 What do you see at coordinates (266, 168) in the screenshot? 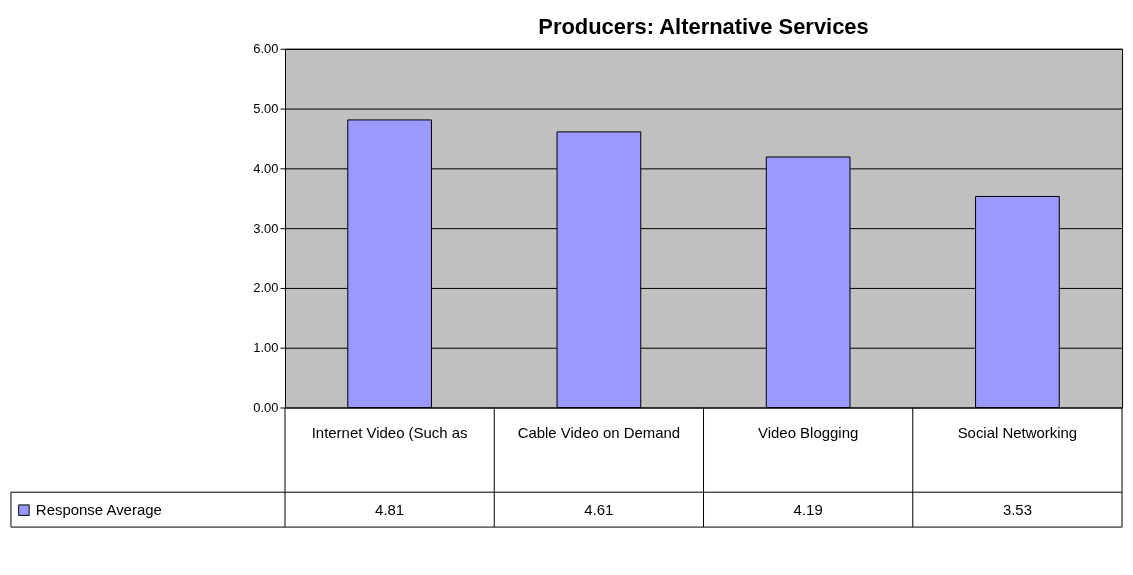
I see `y-tick-label: 4.00` at bounding box center [266, 168].